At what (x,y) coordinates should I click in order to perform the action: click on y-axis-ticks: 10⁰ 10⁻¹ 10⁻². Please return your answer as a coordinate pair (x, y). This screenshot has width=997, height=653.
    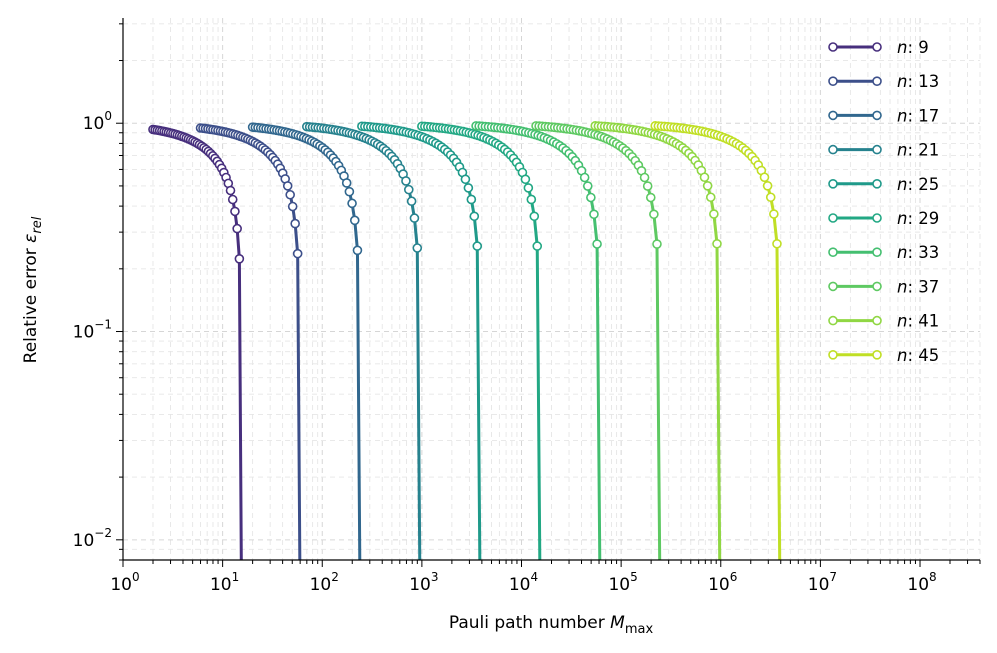
    Looking at the image, I should click on (98, 292).